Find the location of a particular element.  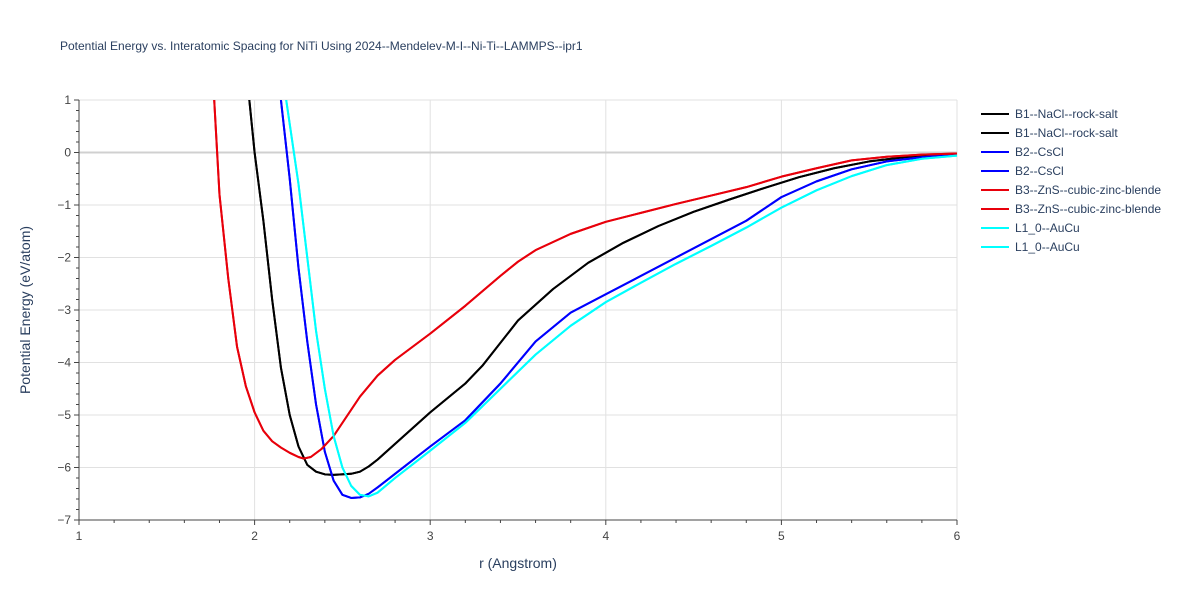

y-tick-label: −1 is located at coordinates (64, 205).